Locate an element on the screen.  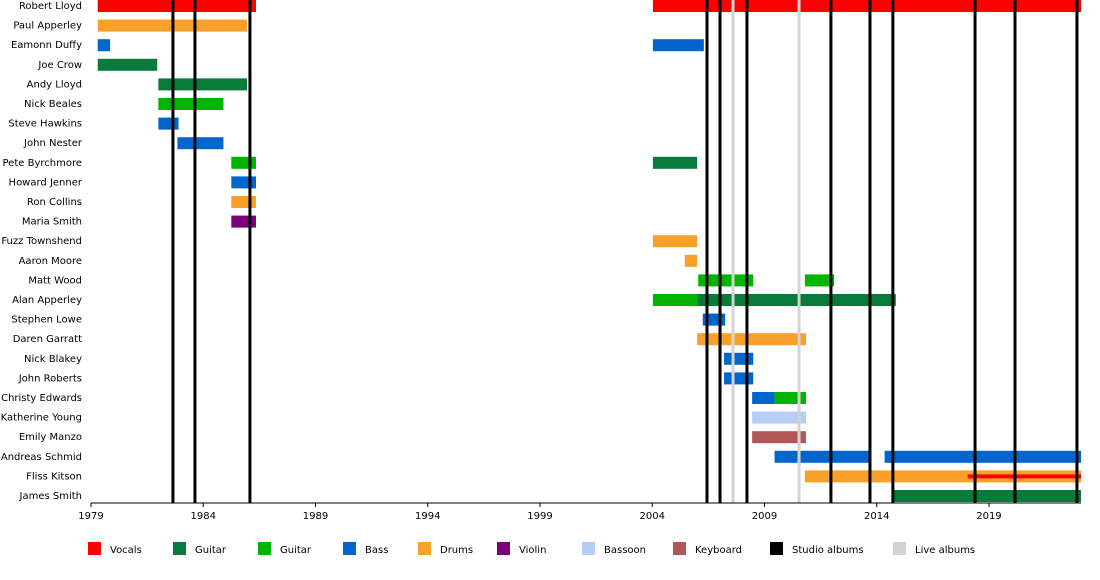
x-tick-label: 1994 is located at coordinates (427, 516).